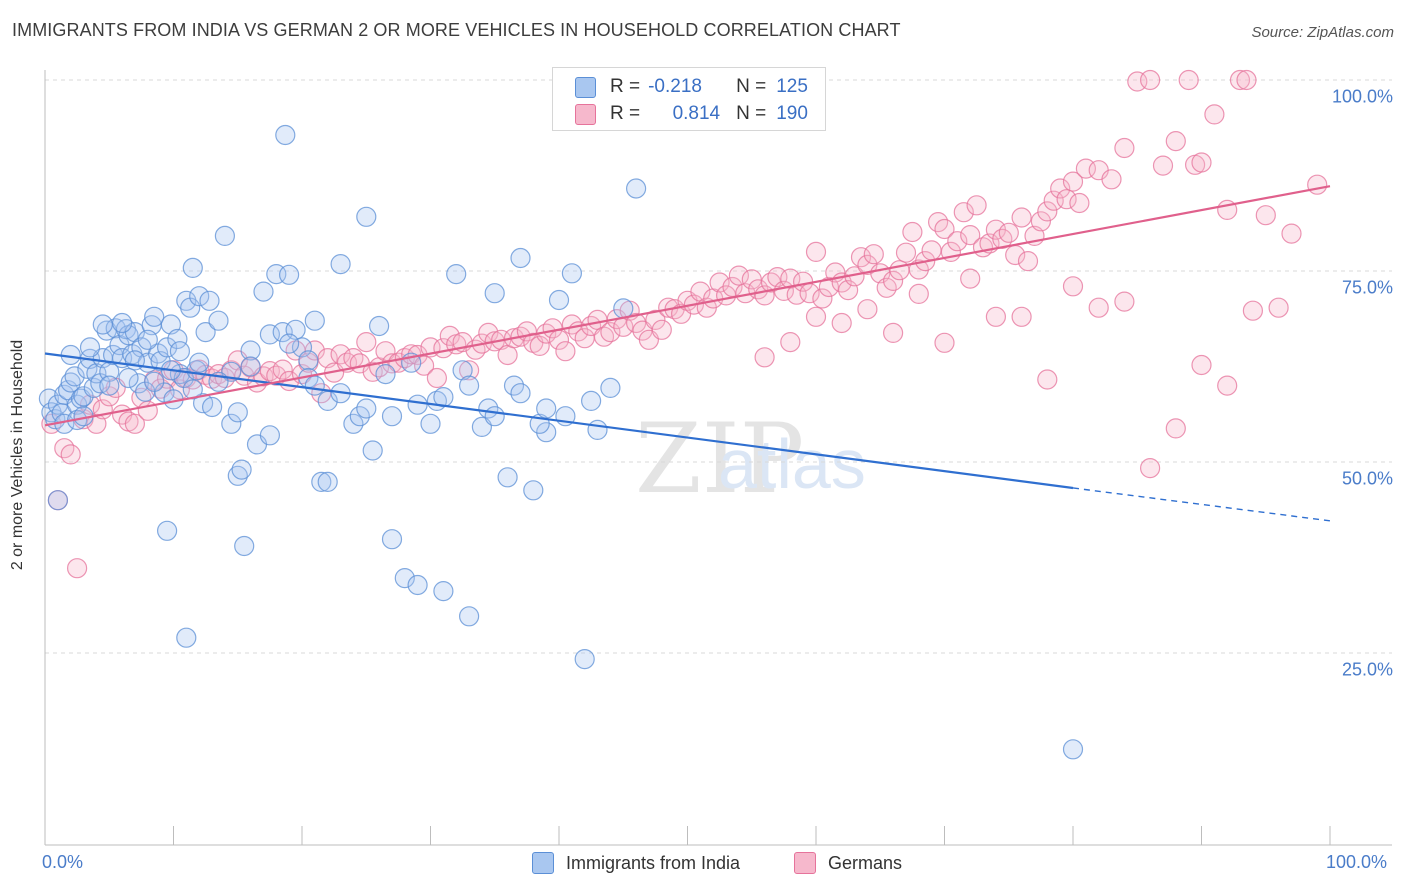 The height and width of the screenshot is (892, 1406). What do you see at coordinates (585, 87) in the screenshot?
I see `legend-swatch-india` at bounding box center [585, 87].